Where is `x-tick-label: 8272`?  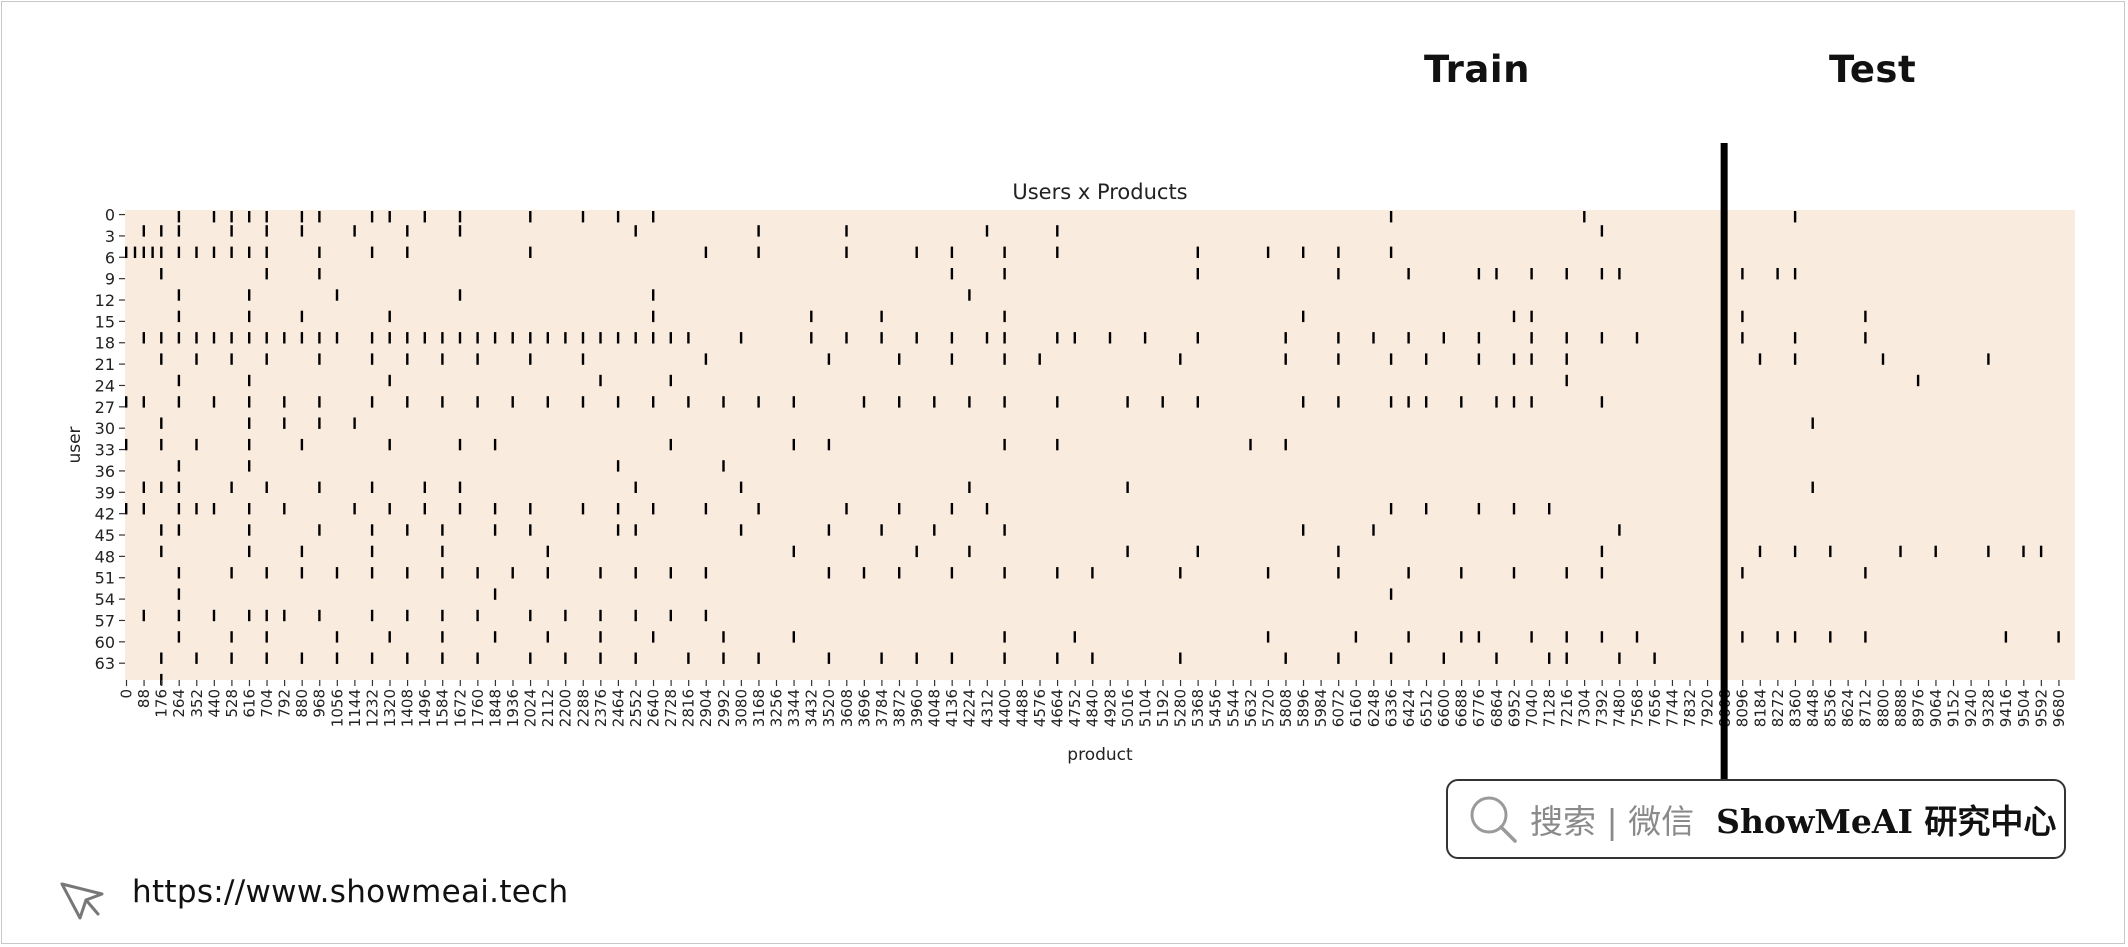
x-tick-label: 8272 is located at coordinates (1778, 708).